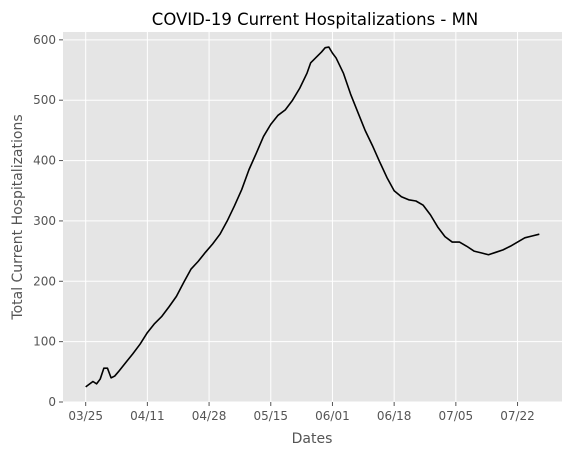 The width and height of the screenshot is (572, 457). What do you see at coordinates (456, 416) in the screenshot?
I see `x-tick-label: 07/05` at bounding box center [456, 416].